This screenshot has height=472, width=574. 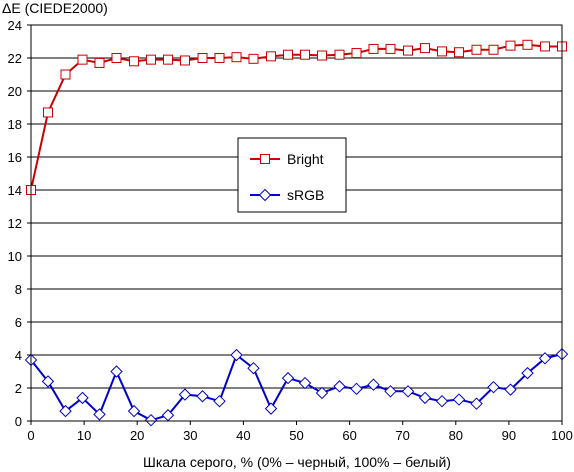 I want to click on y-tick-label-8: 8, so click(x=18, y=289).